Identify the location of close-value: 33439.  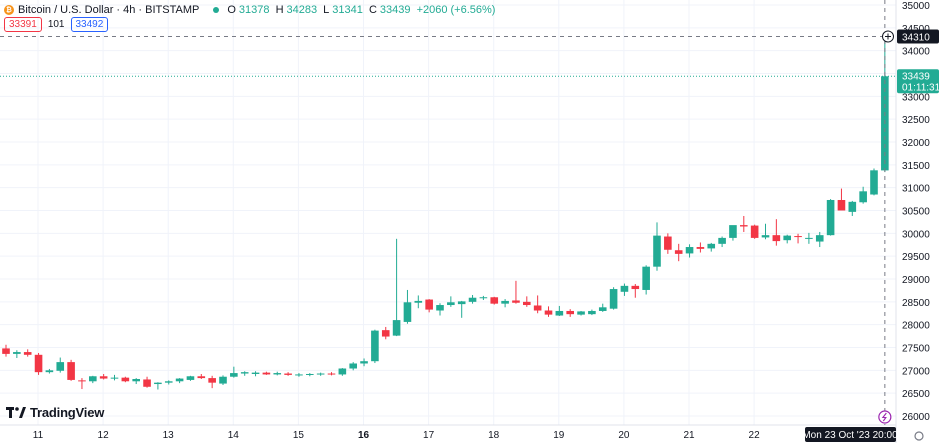
(395, 10).